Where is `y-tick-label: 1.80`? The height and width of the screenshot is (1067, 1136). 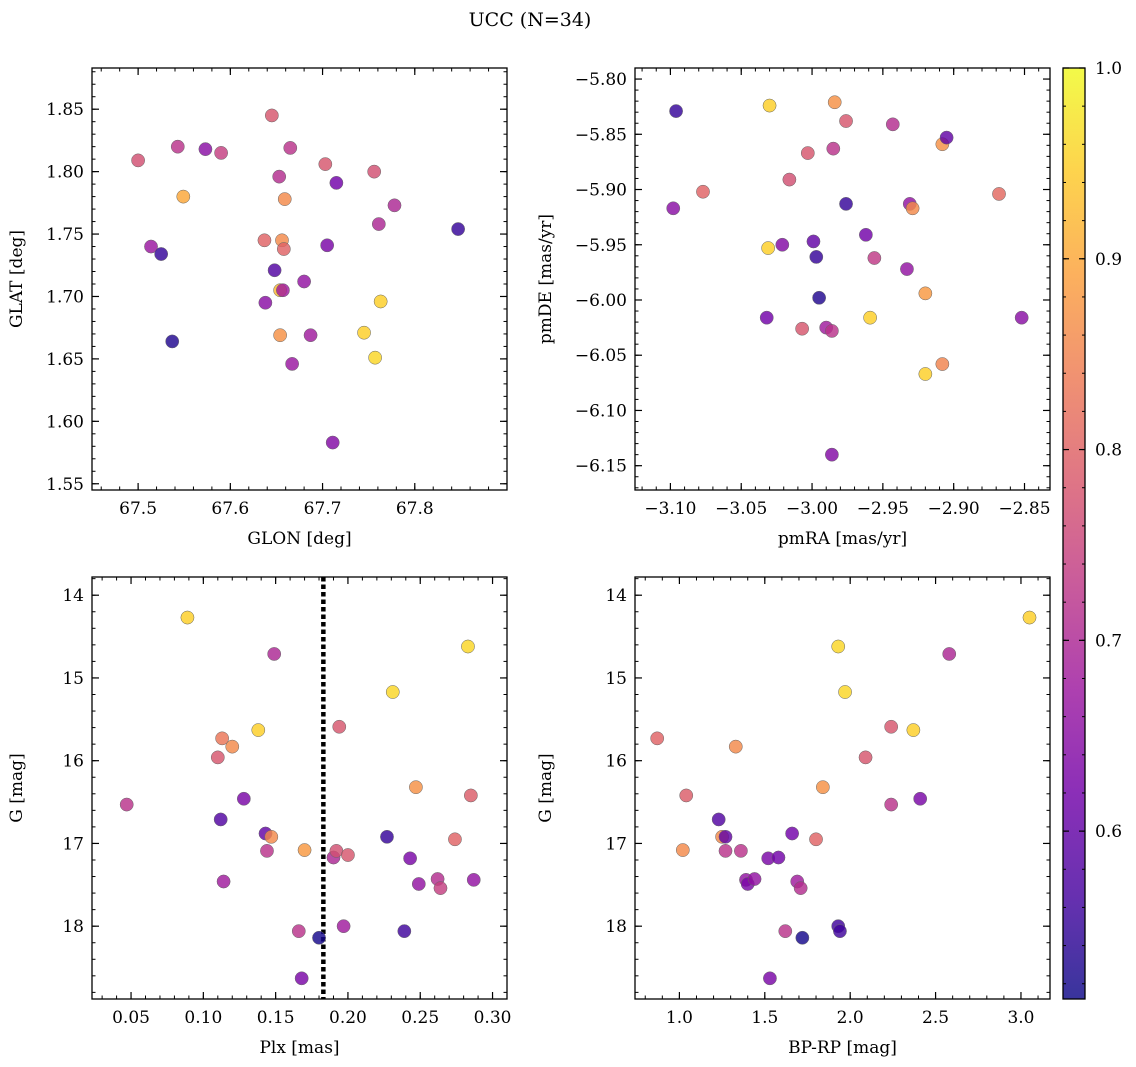 y-tick-label: 1.80 is located at coordinates (65, 173).